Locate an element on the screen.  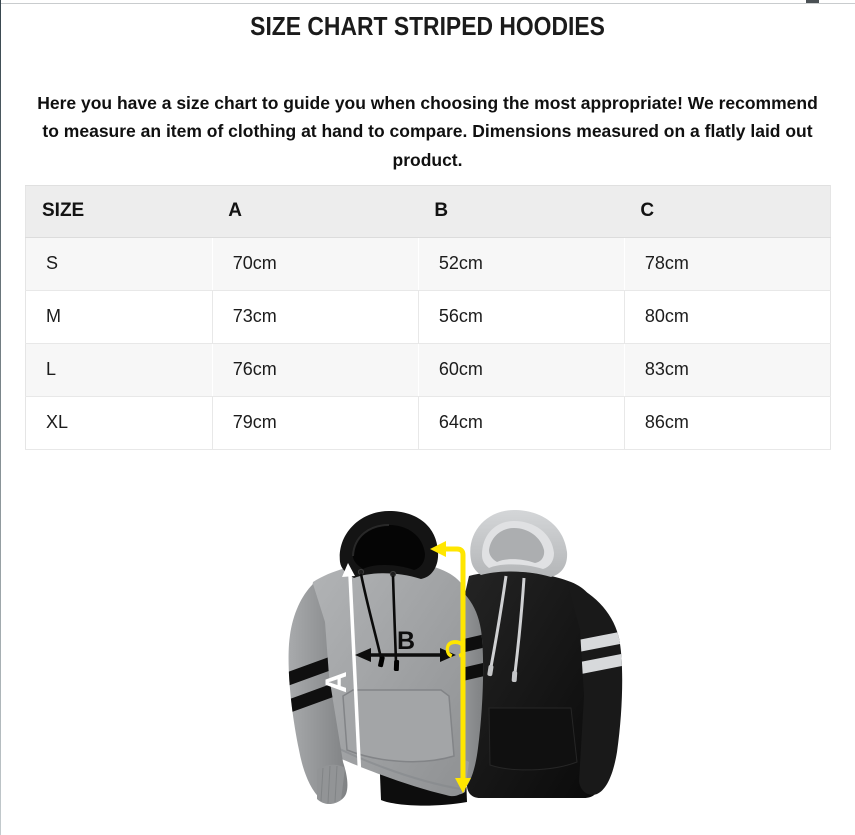
black-hoodie-illustration is located at coordinates (501, 658).